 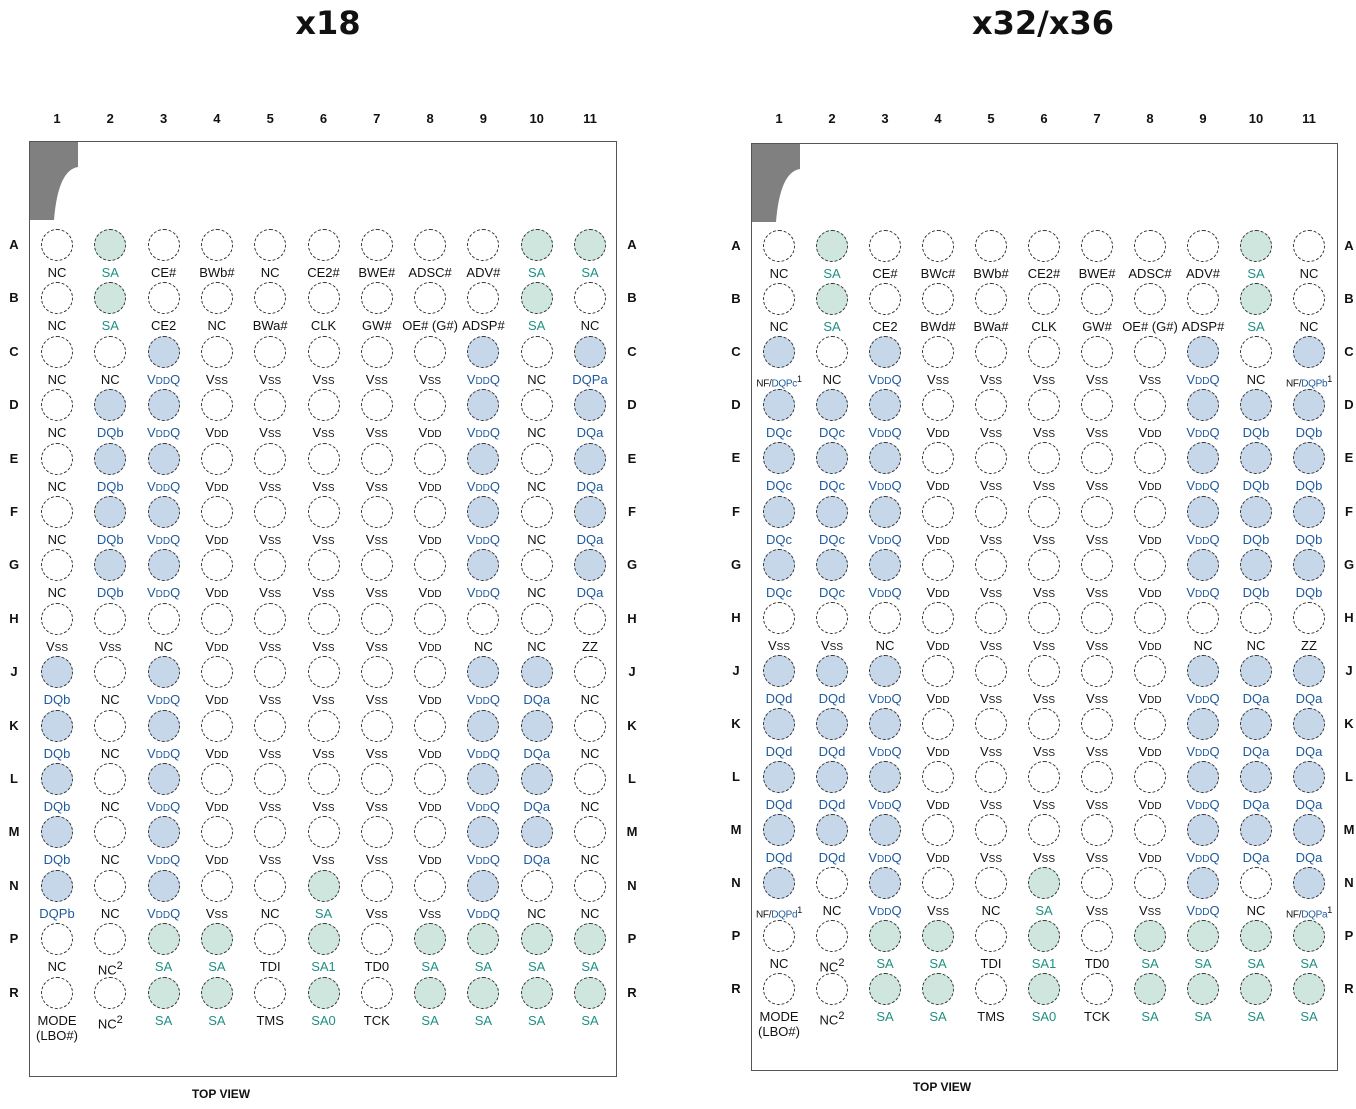 What do you see at coordinates (57, 913) in the screenshot?
I see `ball-signal-label: DQPb` at bounding box center [57, 913].